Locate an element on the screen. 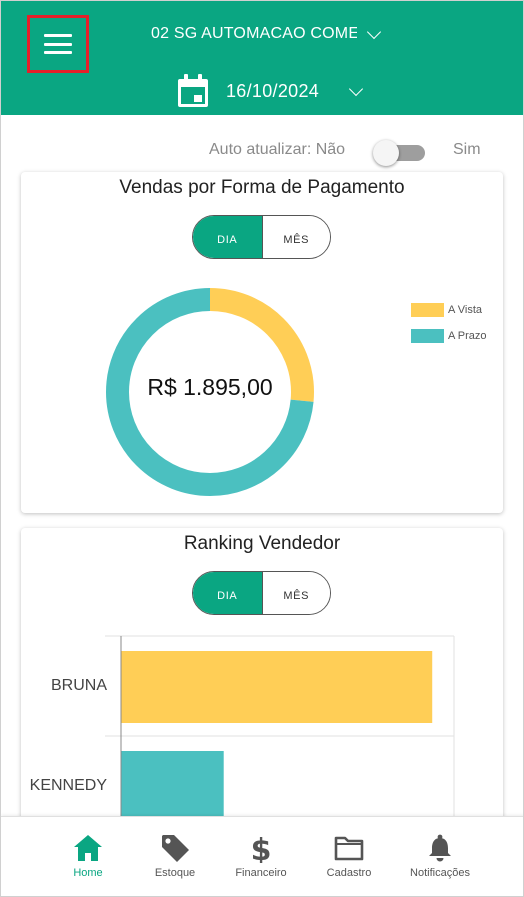 This screenshot has width=524, height=897. payment-period-toggle: DIA MÊS is located at coordinates (261, 237).